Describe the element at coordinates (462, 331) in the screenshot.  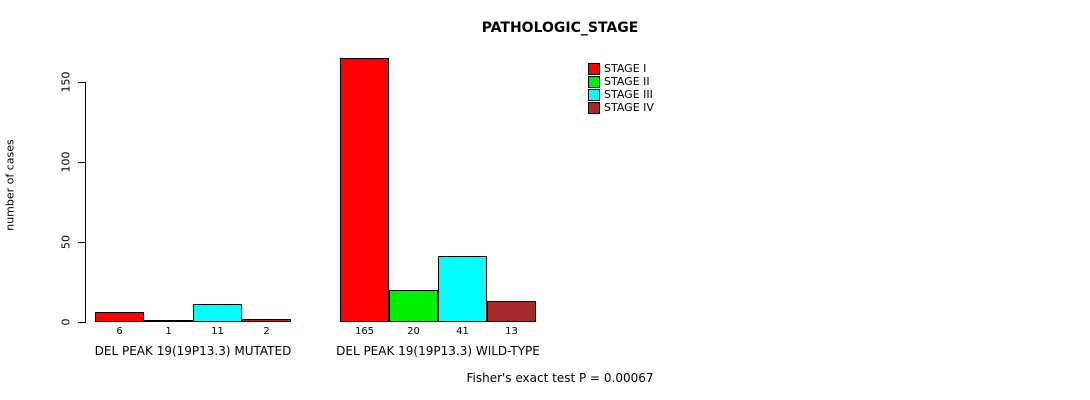
I see `bar-value-label: 41` at that location.